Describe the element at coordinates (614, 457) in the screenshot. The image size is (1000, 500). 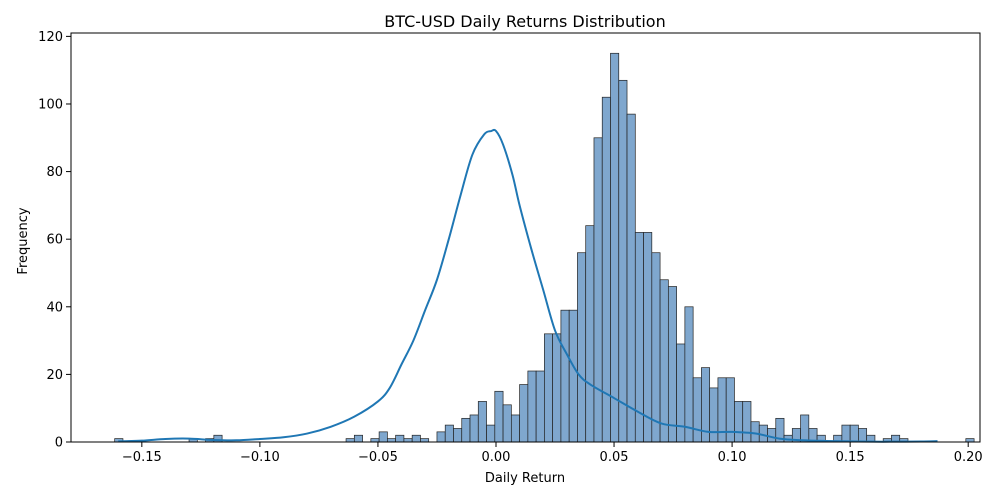
I see `x-tick-label: 0.05` at that location.